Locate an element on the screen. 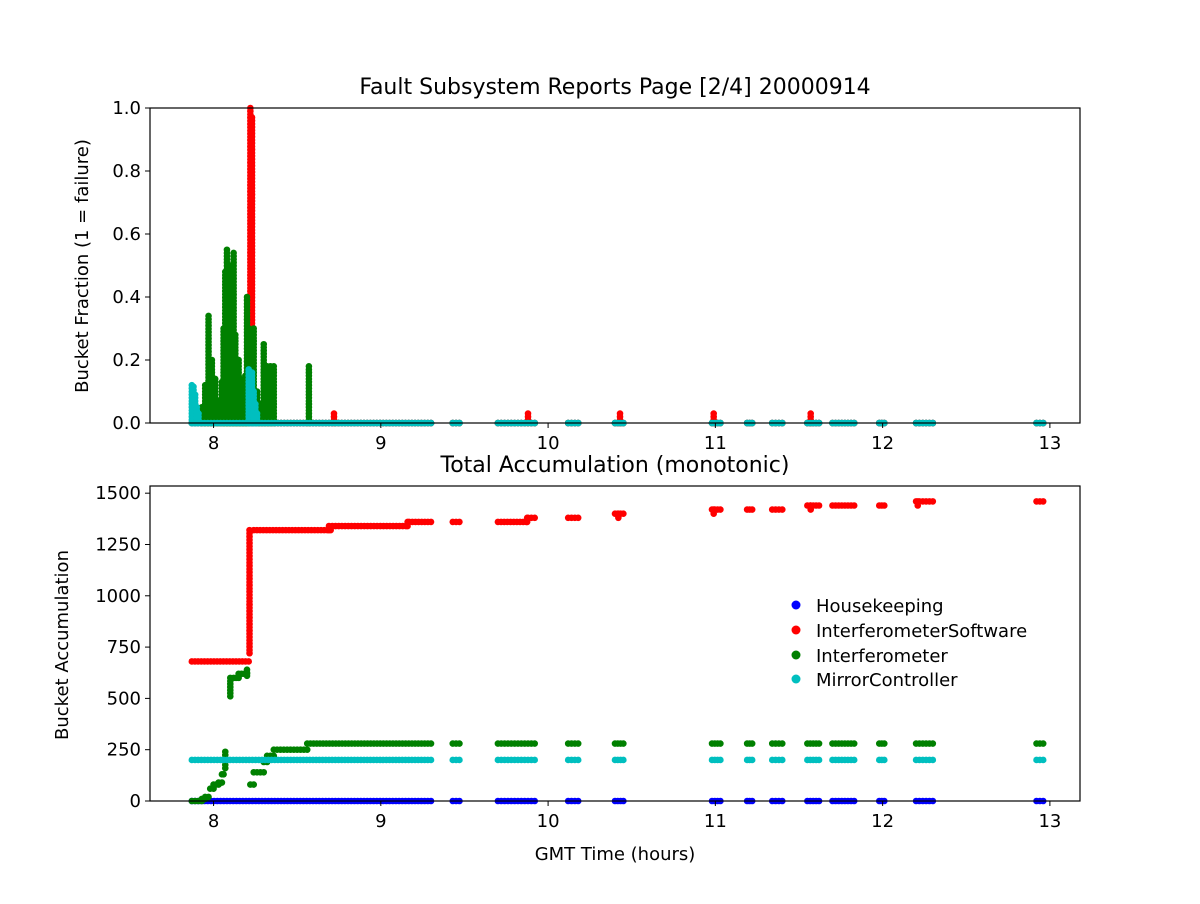 This screenshot has width=1200, height=904. bottom-chart-series-Housekeeping is located at coordinates (617, 801).